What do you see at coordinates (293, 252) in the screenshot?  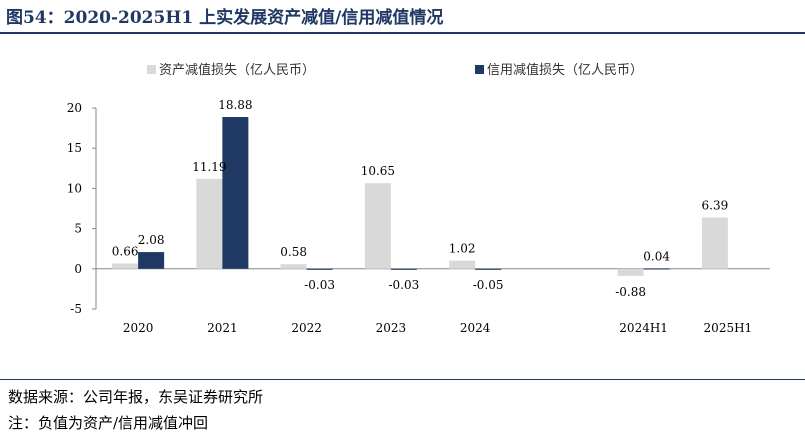 I see `data-label: 0.58` at bounding box center [293, 252].